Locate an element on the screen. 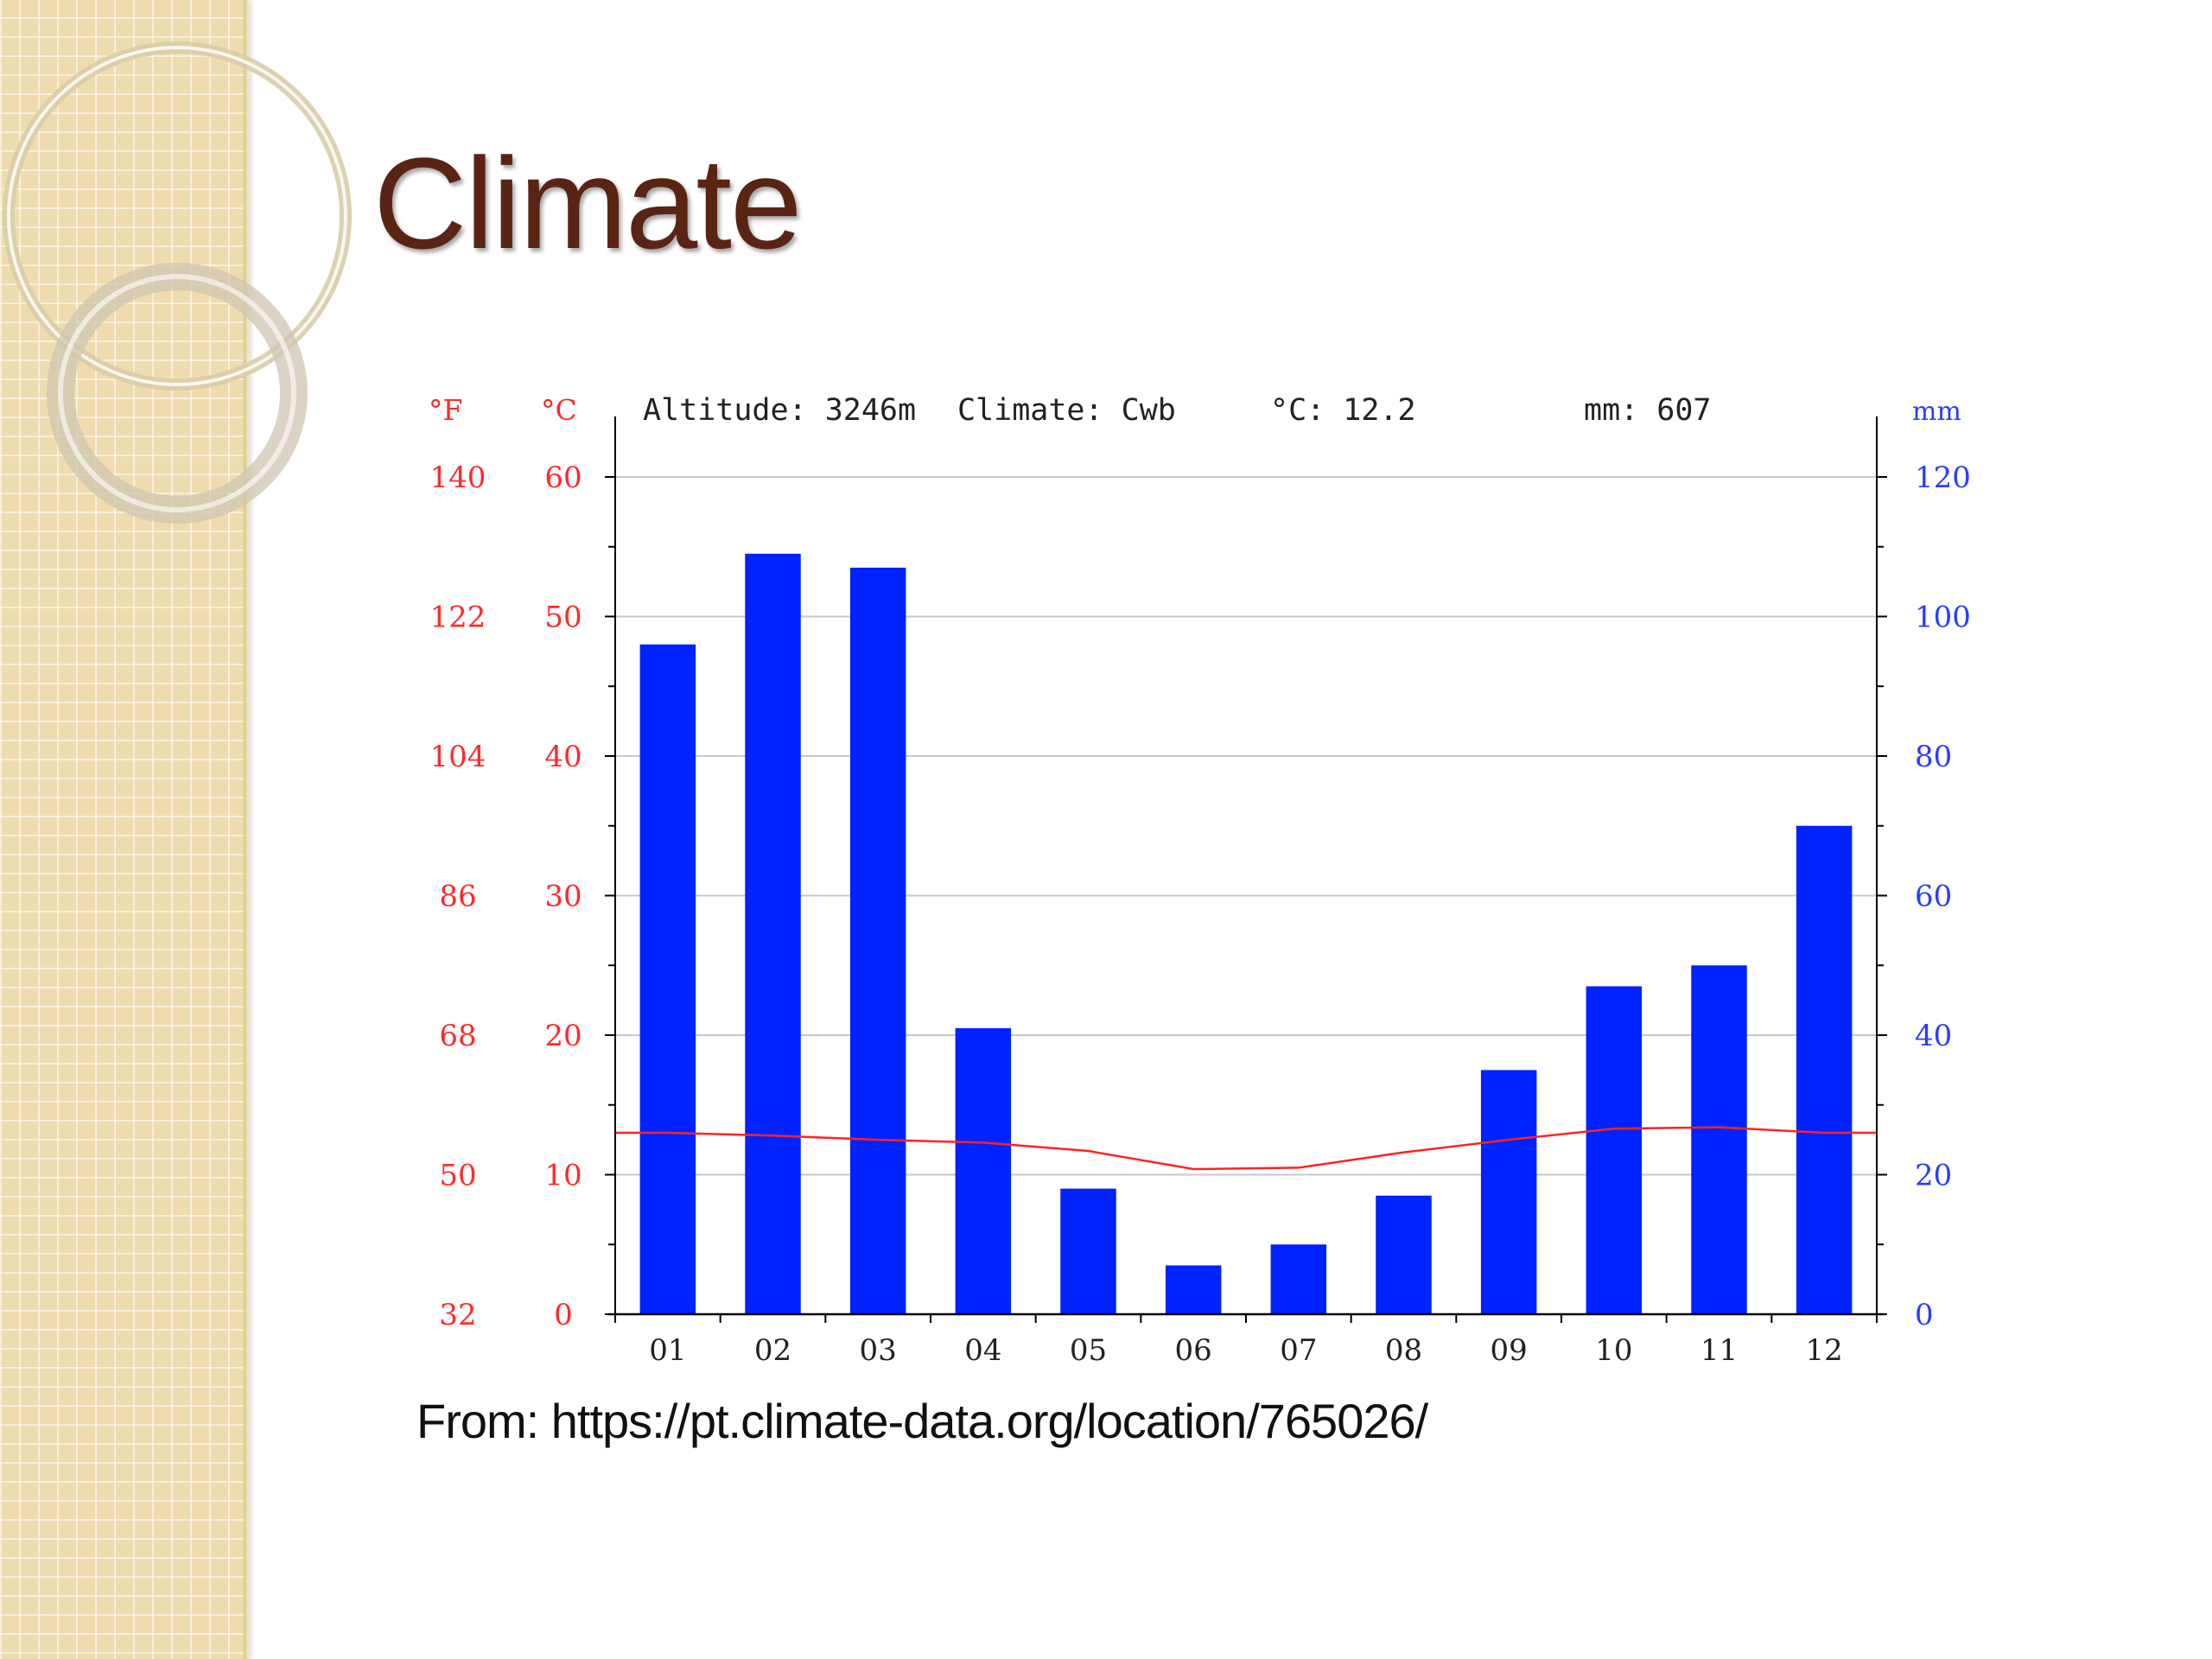 This screenshot has height=1659, width=2212. month-tick-label: 09 is located at coordinates (1509, 1350).